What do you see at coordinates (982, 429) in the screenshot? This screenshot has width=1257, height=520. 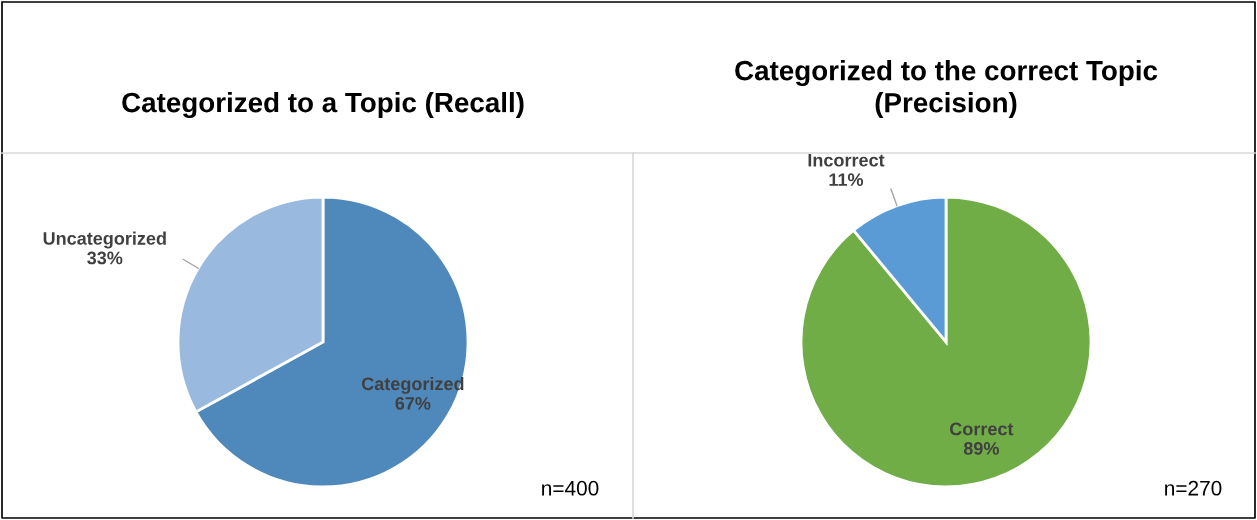 I see `slice-label: Correct` at bounding box center [982, 429].